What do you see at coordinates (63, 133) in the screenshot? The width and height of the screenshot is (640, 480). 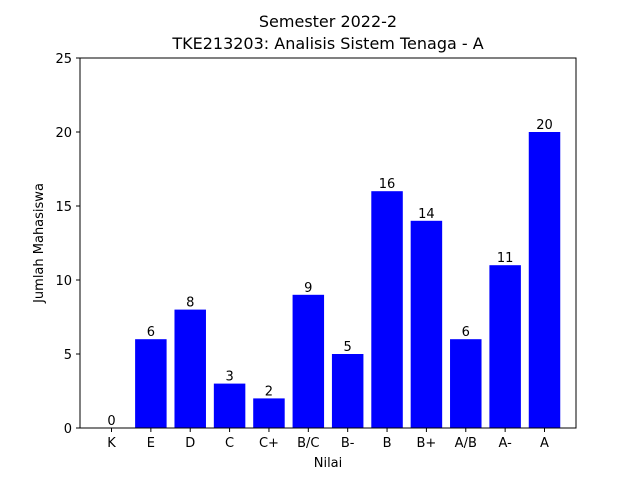 I see `y-tick-label: 20` at bounding box center [63, 133].